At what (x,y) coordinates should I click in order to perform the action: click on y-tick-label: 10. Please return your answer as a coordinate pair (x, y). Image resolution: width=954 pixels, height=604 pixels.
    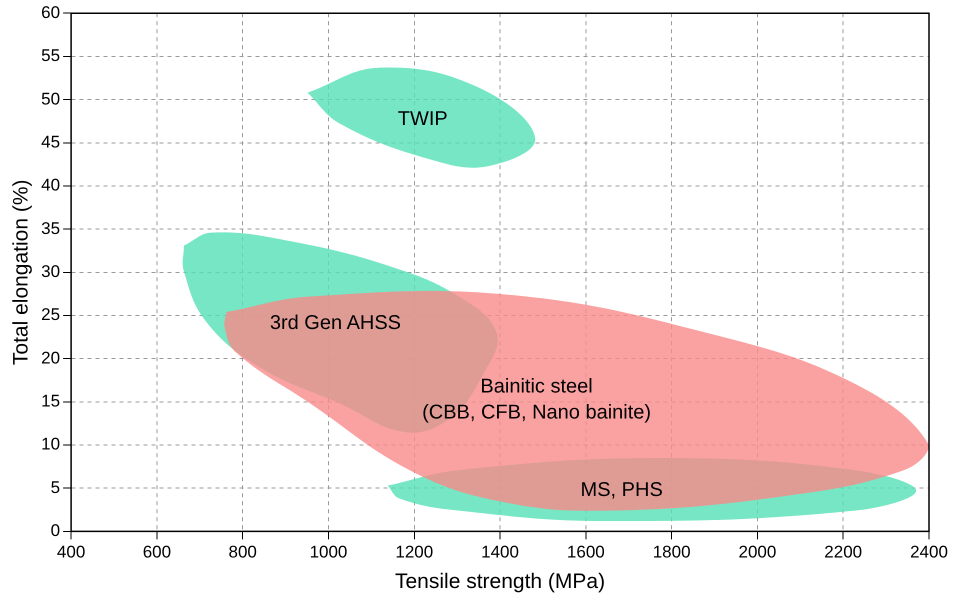
    Looking at the image, I should click on (50, 444).